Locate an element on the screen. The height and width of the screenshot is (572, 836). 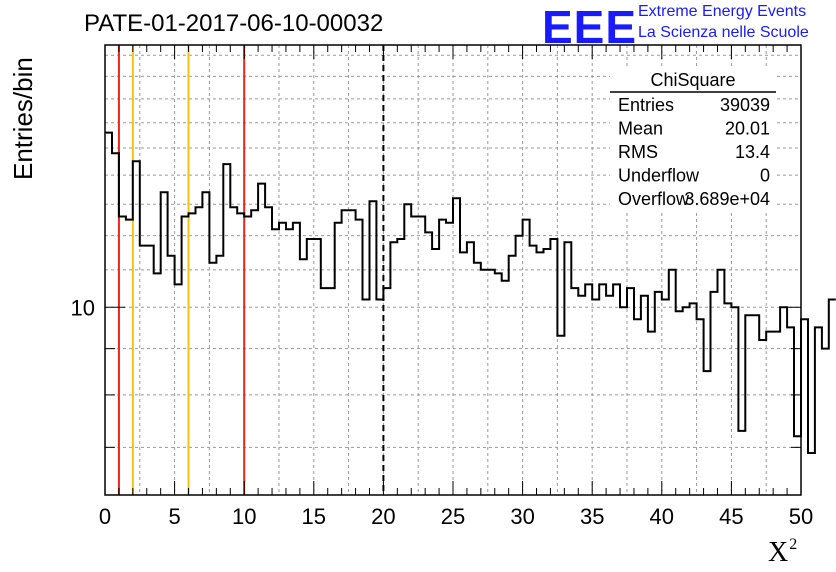
stats-label: RMS is located at coordinates (638, 152).